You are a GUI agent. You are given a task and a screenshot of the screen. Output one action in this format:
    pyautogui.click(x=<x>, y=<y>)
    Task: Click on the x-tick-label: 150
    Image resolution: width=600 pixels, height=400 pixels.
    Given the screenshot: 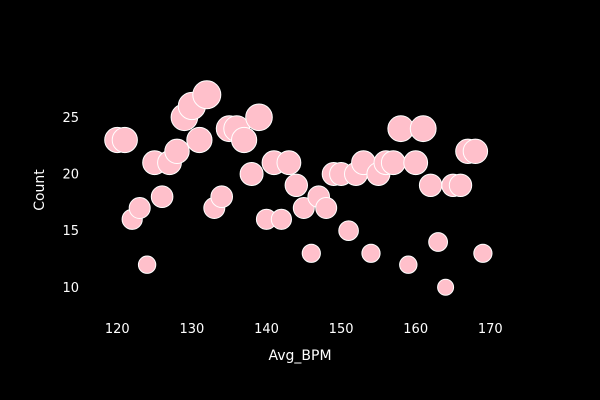 What is the action you would take?
    pyautogui.click(x=341, y=329)
    